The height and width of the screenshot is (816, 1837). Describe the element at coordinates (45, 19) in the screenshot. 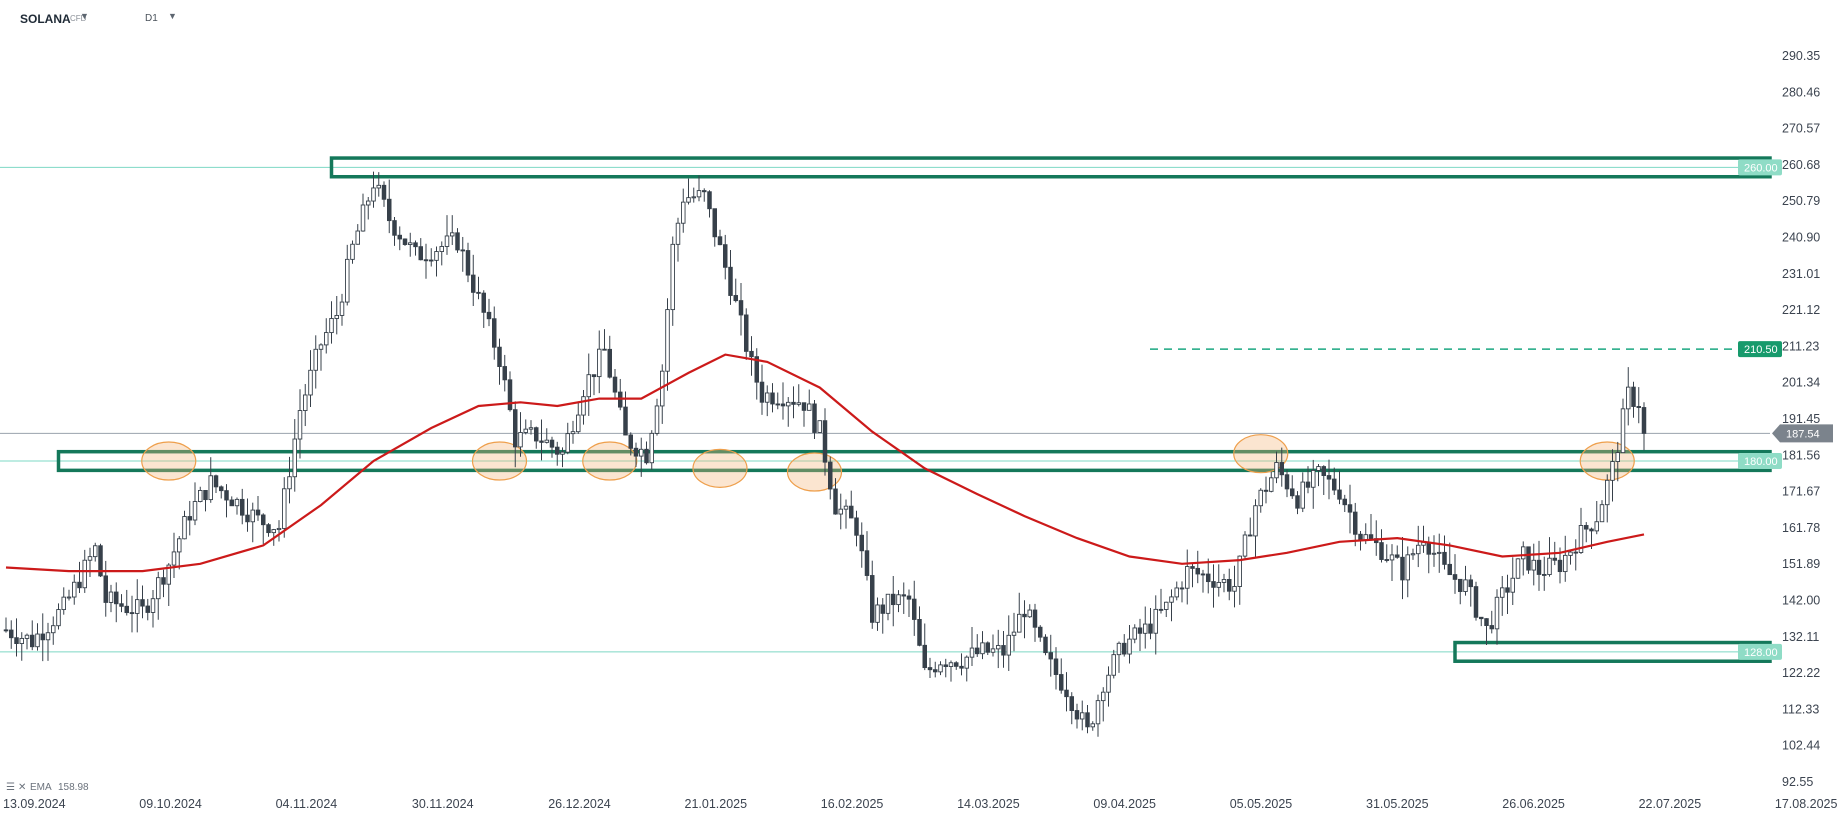

I see `symbol-name: SOLANA` at that location.